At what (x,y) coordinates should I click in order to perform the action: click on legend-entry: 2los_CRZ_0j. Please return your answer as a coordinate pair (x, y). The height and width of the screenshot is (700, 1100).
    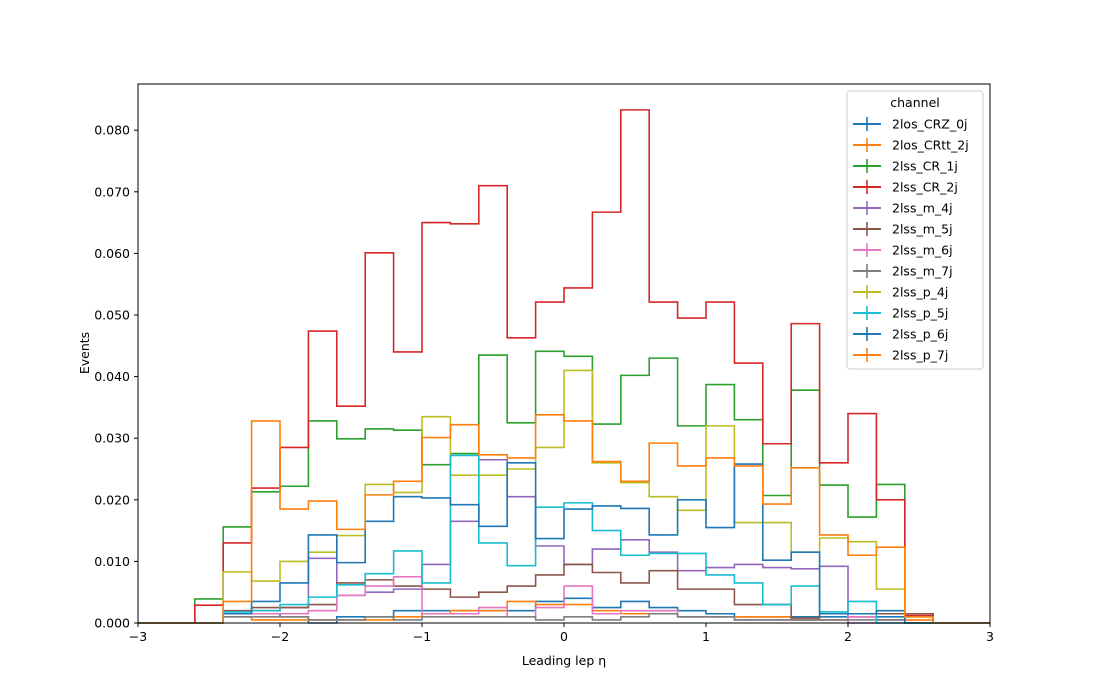
    Looking at the image, I should click on (910, 124).